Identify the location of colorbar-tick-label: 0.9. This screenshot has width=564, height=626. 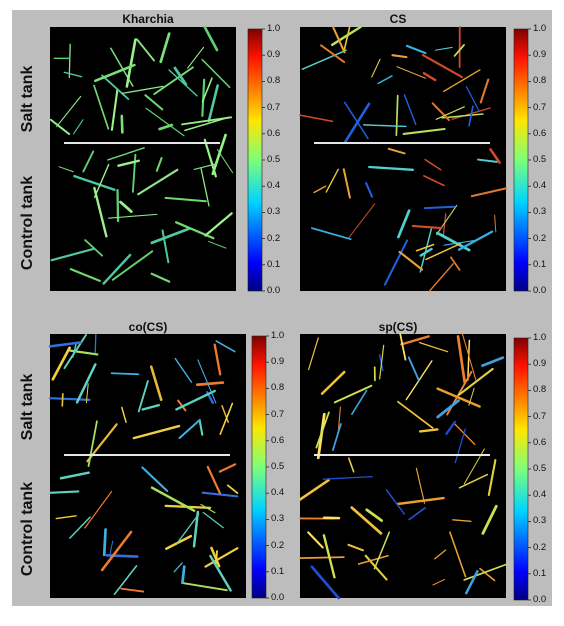
(274, 55).